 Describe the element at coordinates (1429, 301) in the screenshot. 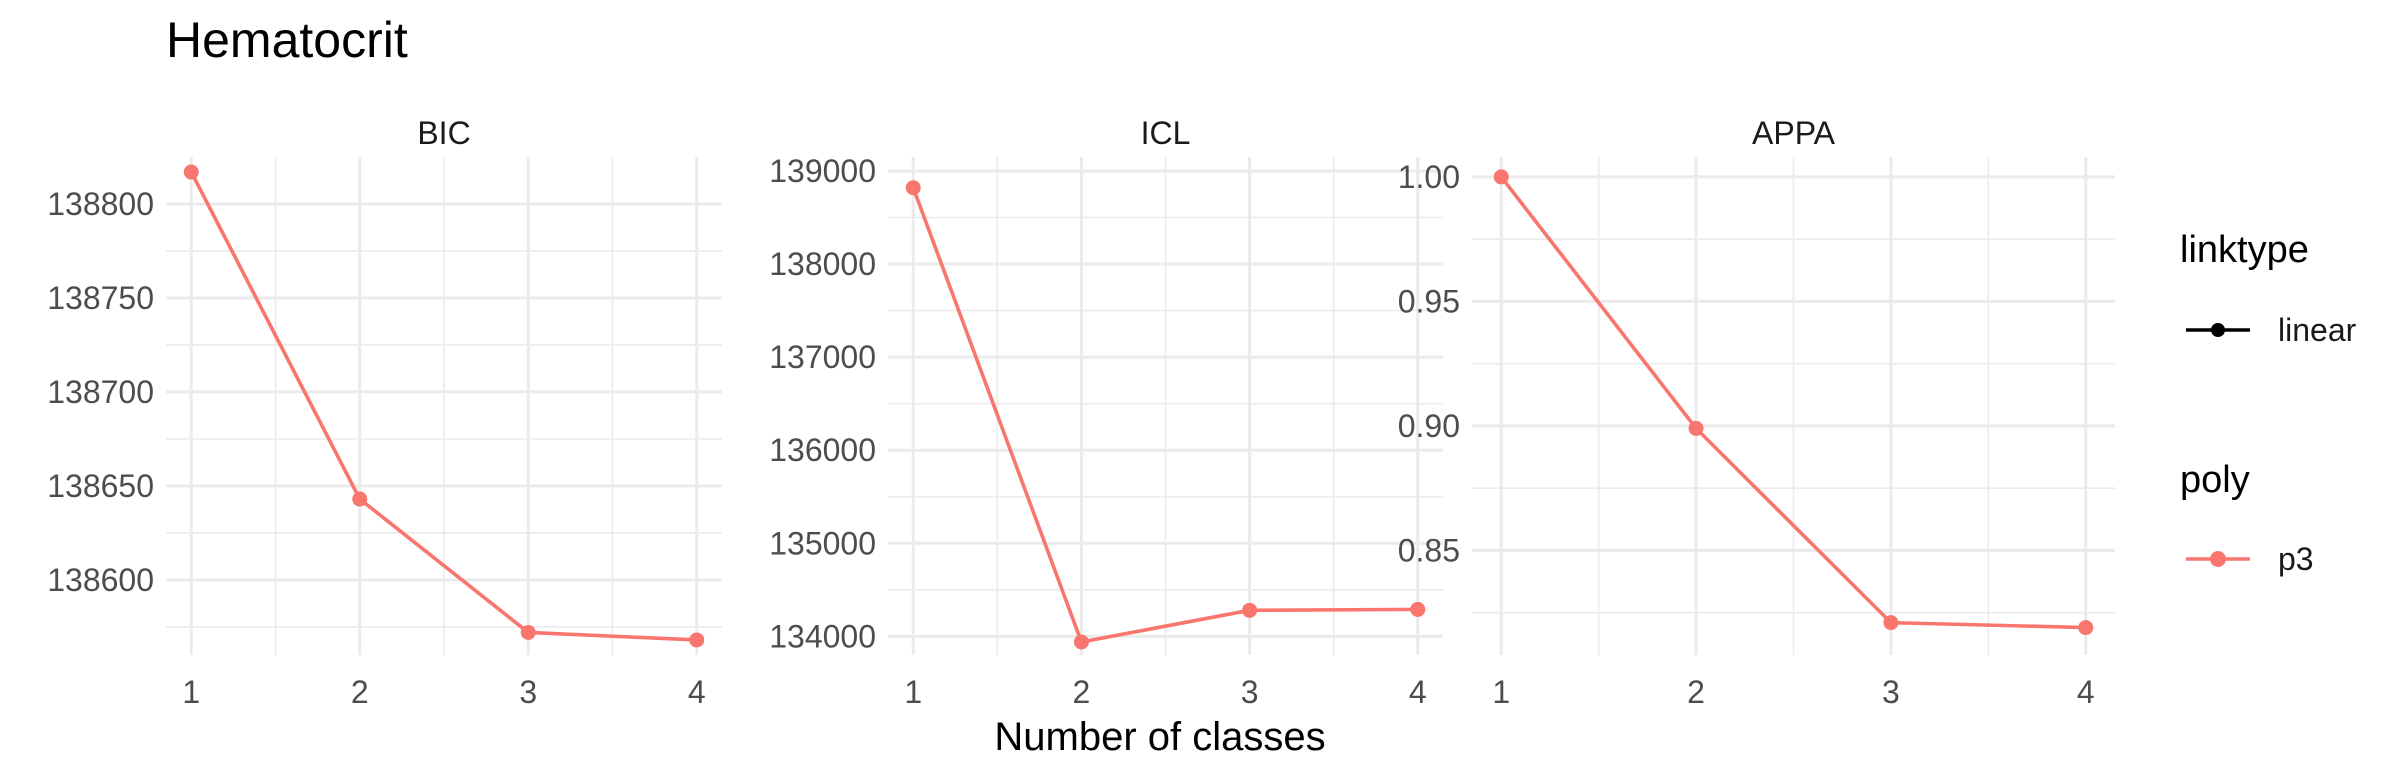

I see `y-tick-label: 0.95` at that location.